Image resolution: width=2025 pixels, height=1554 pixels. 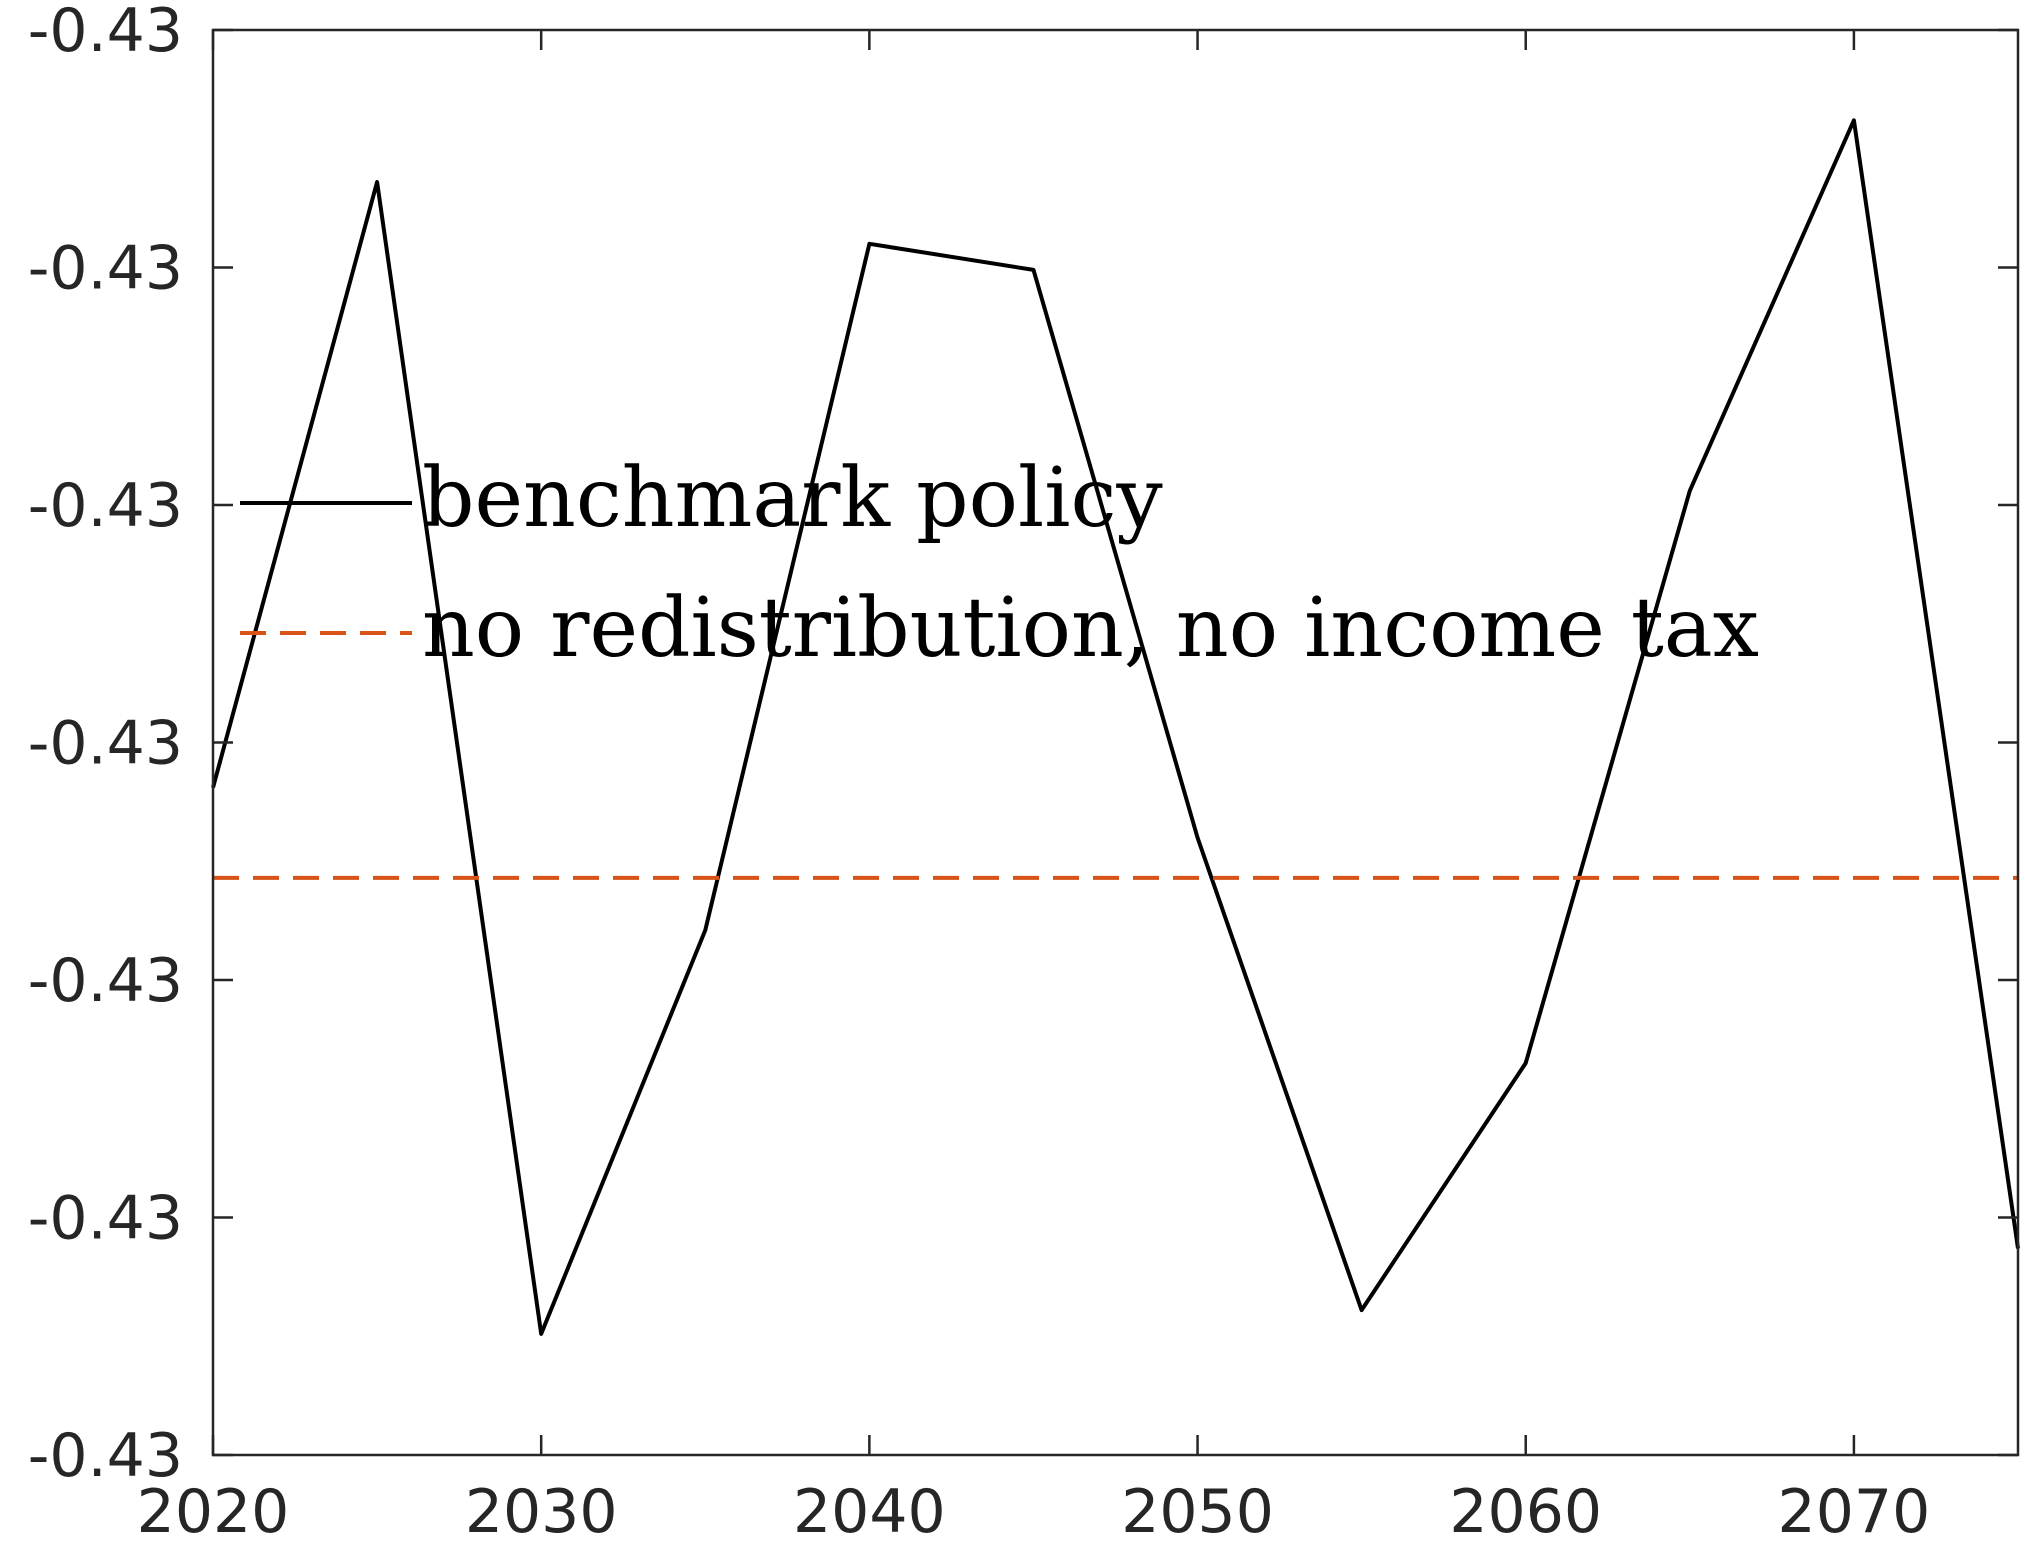 I want to click on x-tick-label: 2020, so click(x=213, y=1512).